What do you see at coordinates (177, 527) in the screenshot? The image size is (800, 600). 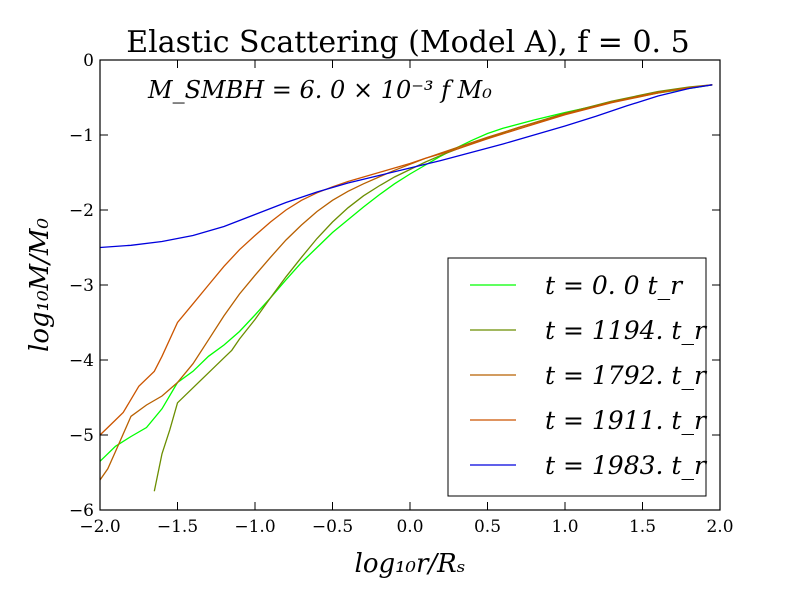 I see `x-tick-label: −1.5` at bounding box center [177, 527].